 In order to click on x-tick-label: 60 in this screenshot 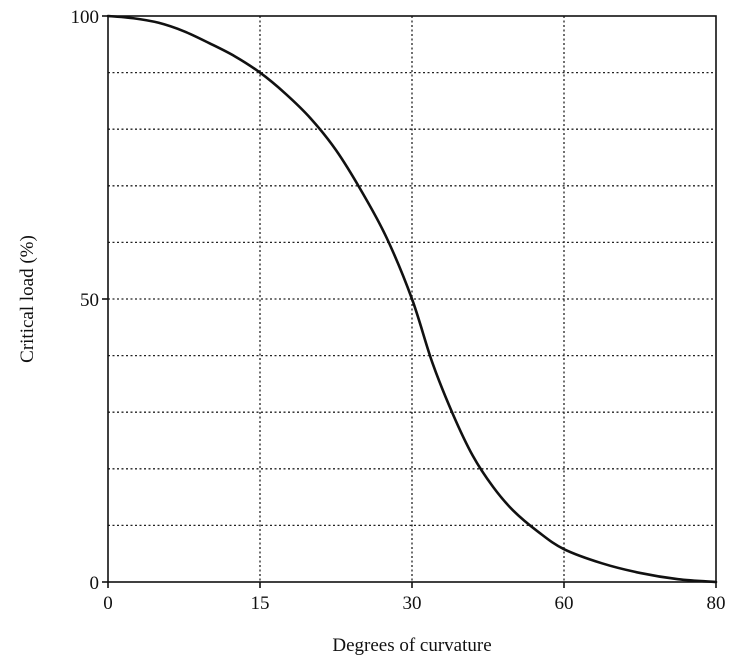, I will do `click(564, 603)`.